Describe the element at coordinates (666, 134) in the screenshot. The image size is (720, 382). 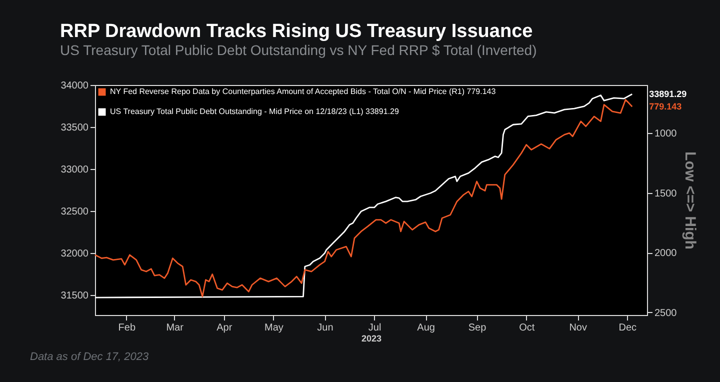
I see `y2-tick-label: 1000` at that location.